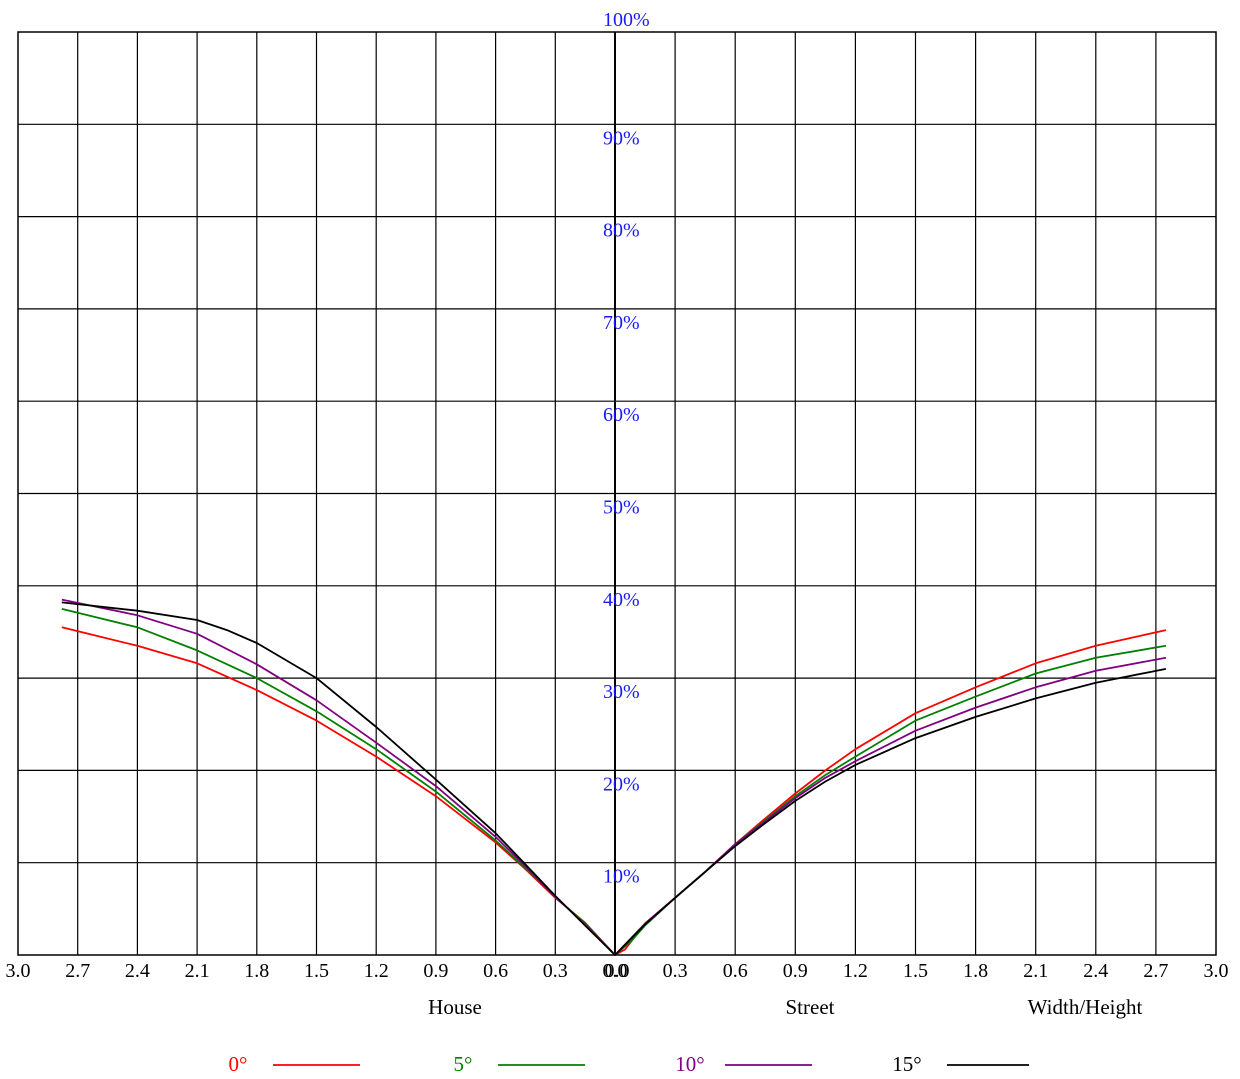 The height and width of the screenshot is (1079, 1240). Describe the element at coordinates (1085, 1007) in the screenshot. I see `axis-word-width-height: Width/Height` at that location.